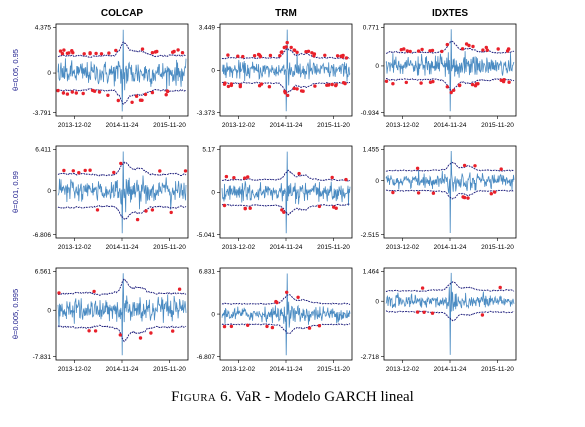  I want to click on column-title-idxtes: IDXTES, so click(450, 13).